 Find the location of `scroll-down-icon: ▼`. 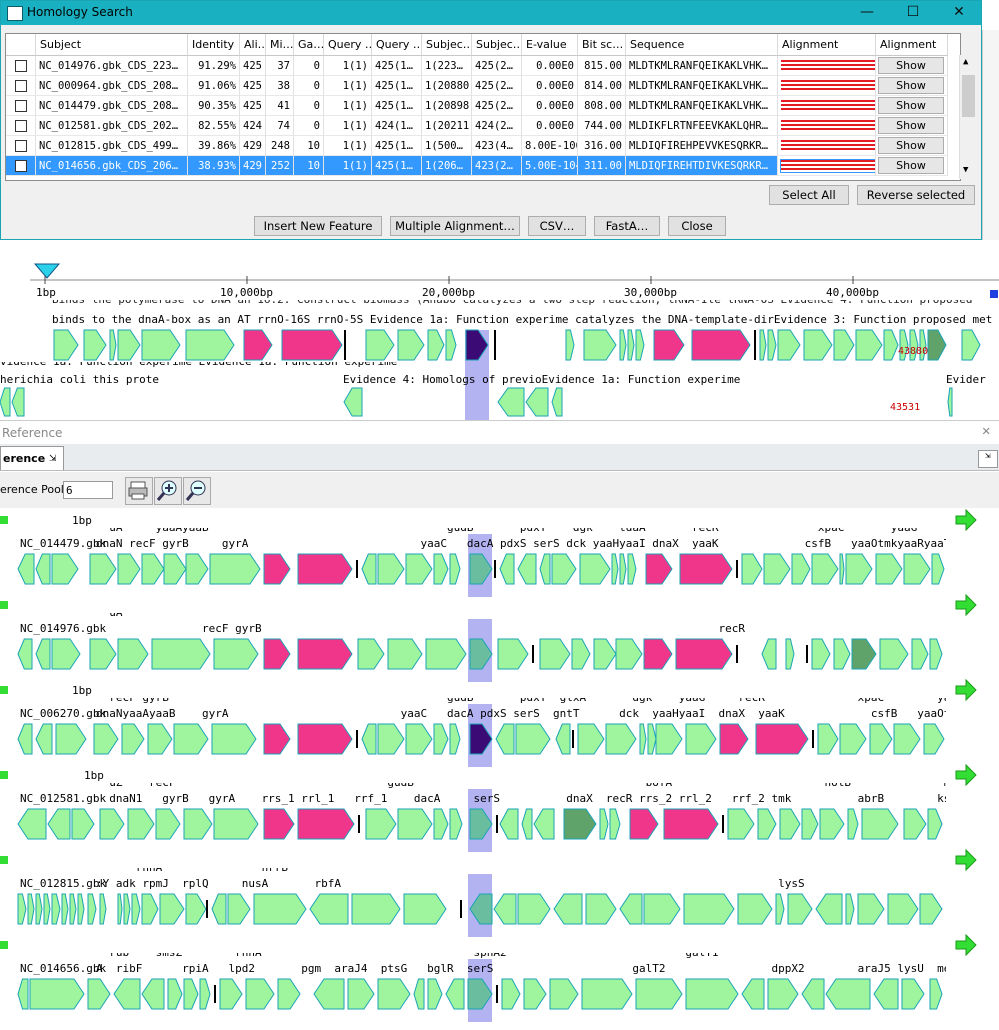

scroll-down-icon: ▼ is located at coordinates (966, 170).